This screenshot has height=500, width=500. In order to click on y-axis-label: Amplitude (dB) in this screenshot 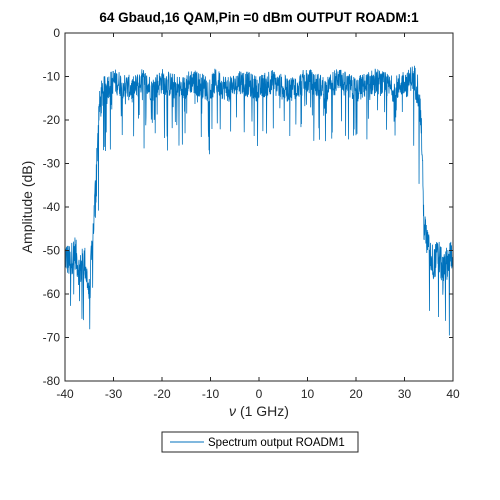, I will do `click(27, 207)`.